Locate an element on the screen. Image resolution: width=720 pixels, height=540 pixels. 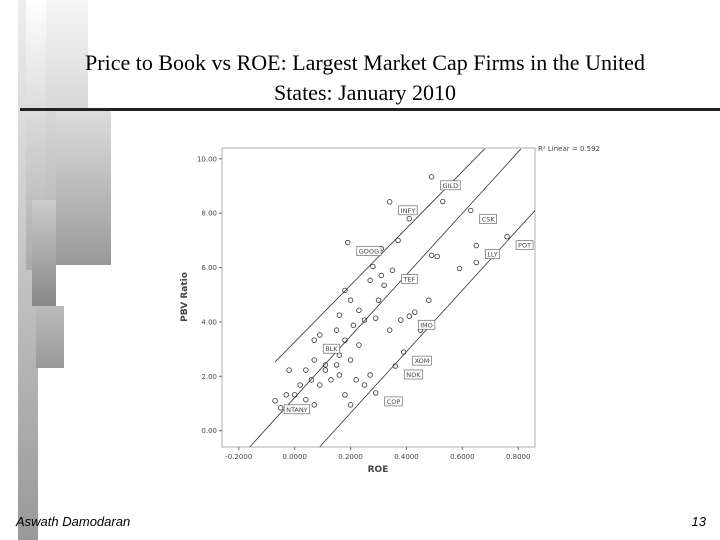
point-label: NTANY is located at coordinates (297, 410).